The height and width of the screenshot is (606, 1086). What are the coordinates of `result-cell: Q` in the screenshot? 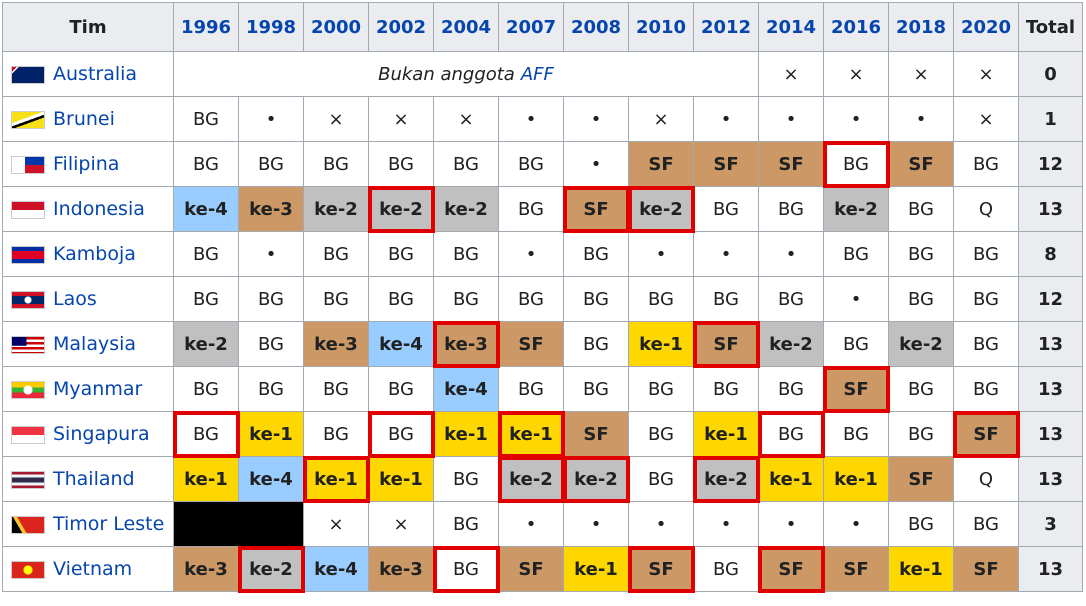 It's located at (986, 209).